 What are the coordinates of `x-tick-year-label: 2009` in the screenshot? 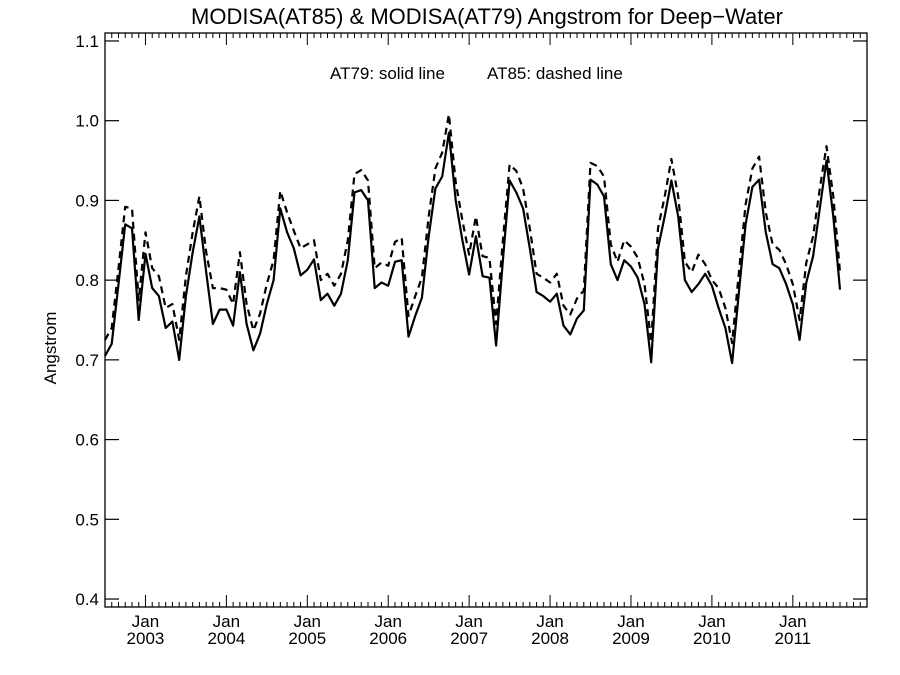 It's located at (631, 638).